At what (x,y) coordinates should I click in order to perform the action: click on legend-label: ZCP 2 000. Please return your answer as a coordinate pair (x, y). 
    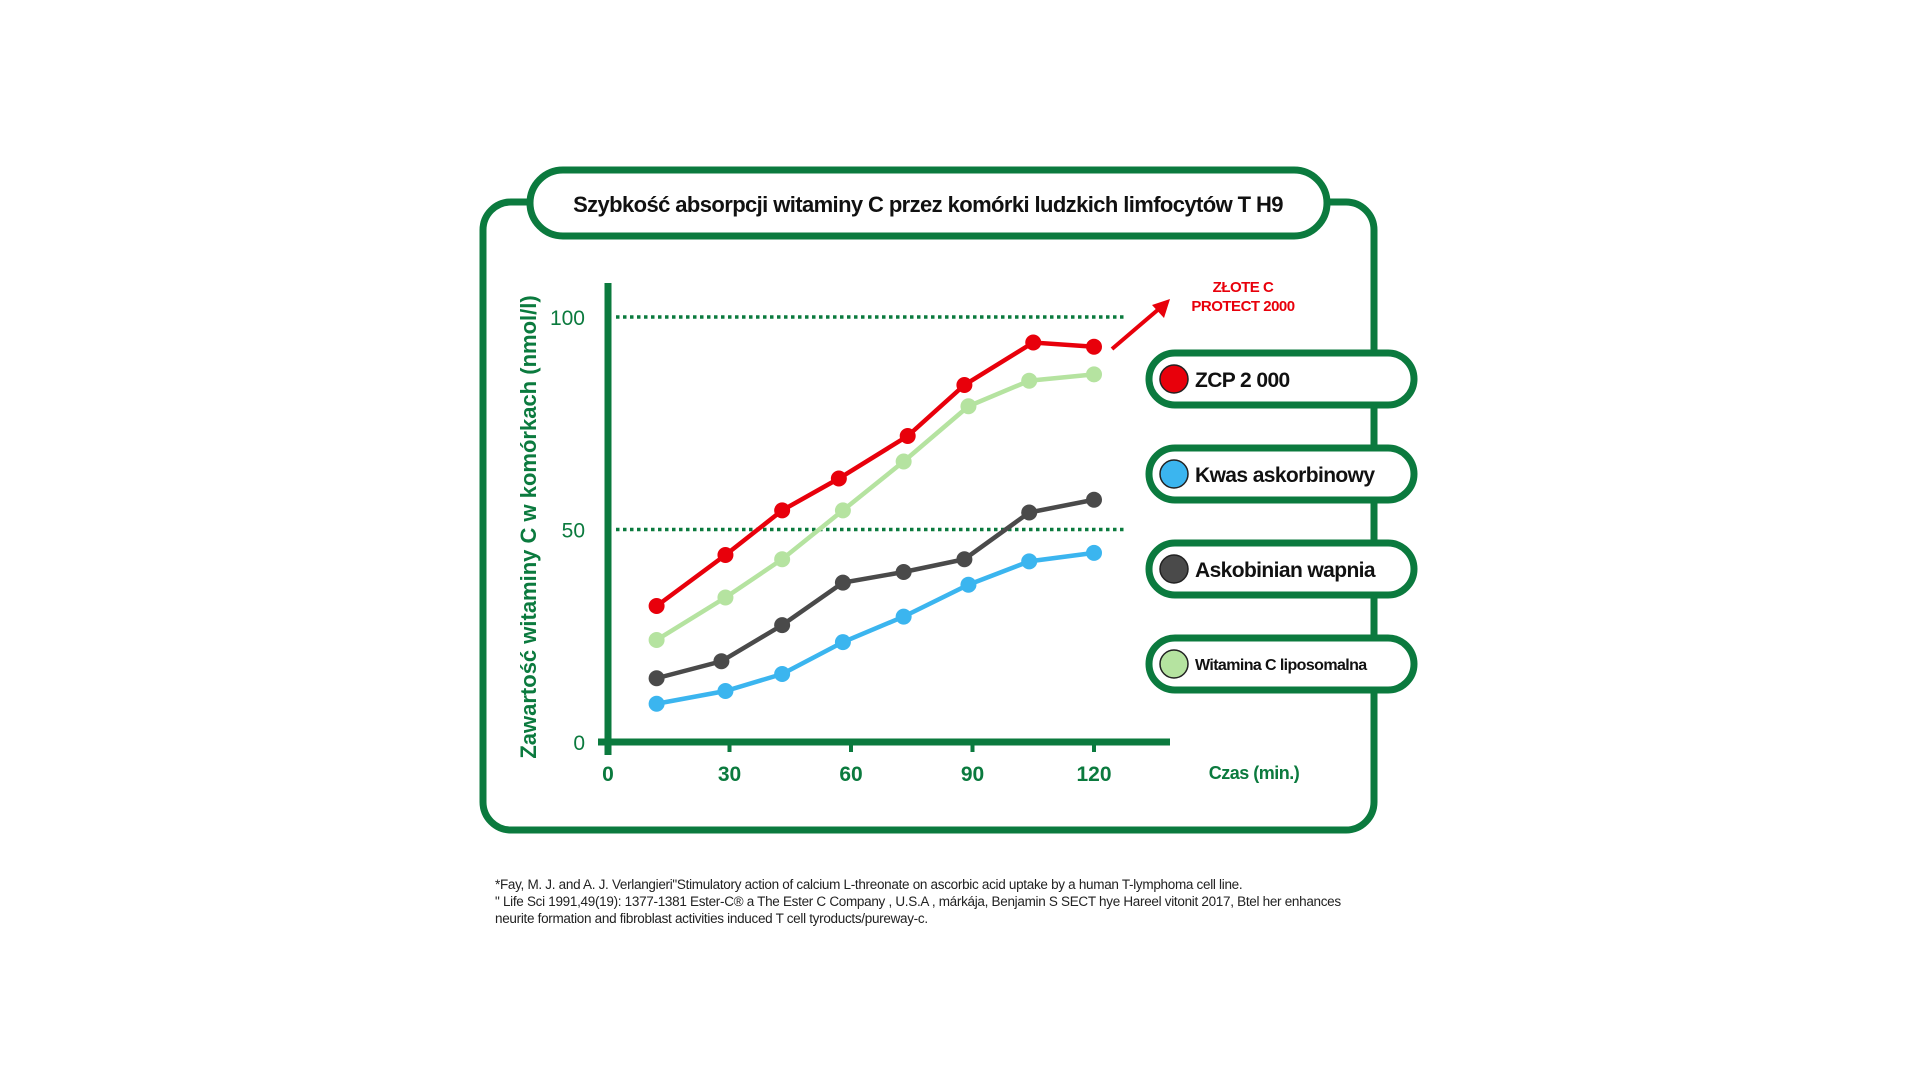
    Looking at the image, I should click on (1242, 380).